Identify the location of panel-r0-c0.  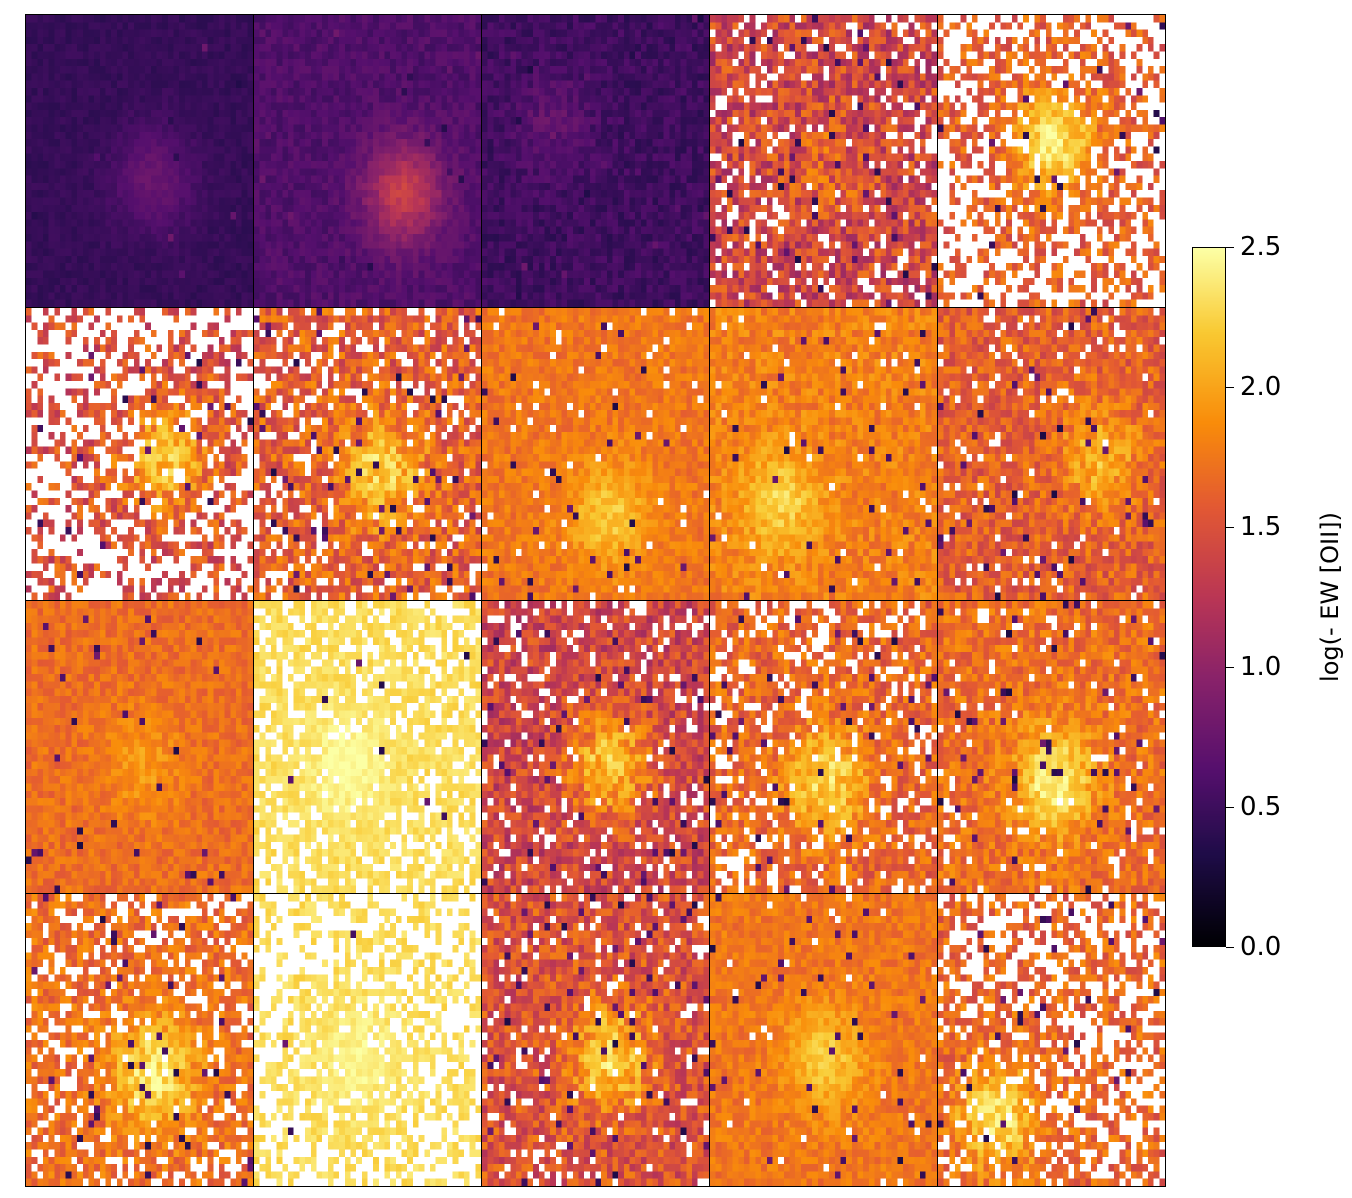
(139, 161).